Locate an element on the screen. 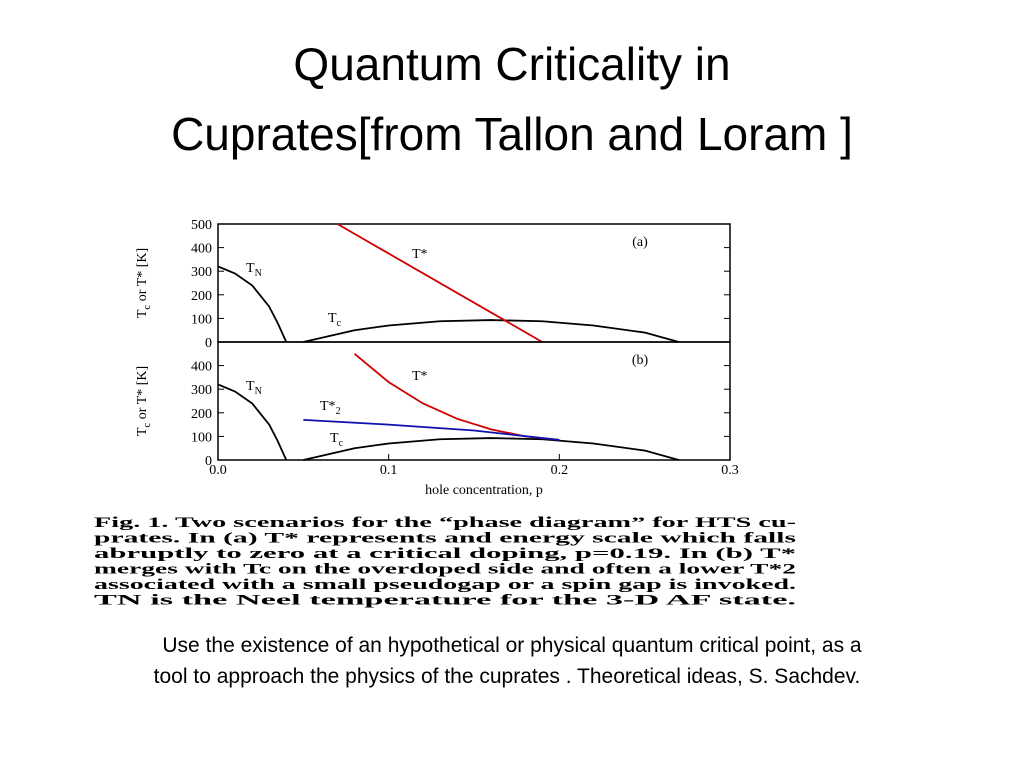 The height and width of the screenshot is (768, 1024). series-label: T*2 is located at coordinates (330, 408).